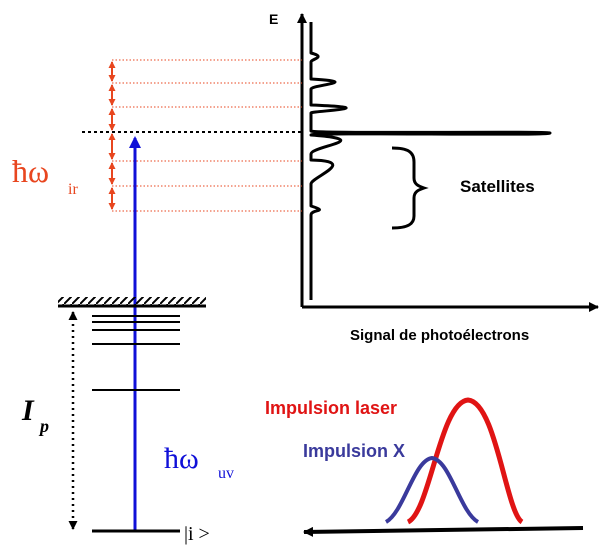 This screenshot has width=609, height=551. Describe the element at coordinates (136, 353) in the screenshot. I see `rydberg-levels` at that location.